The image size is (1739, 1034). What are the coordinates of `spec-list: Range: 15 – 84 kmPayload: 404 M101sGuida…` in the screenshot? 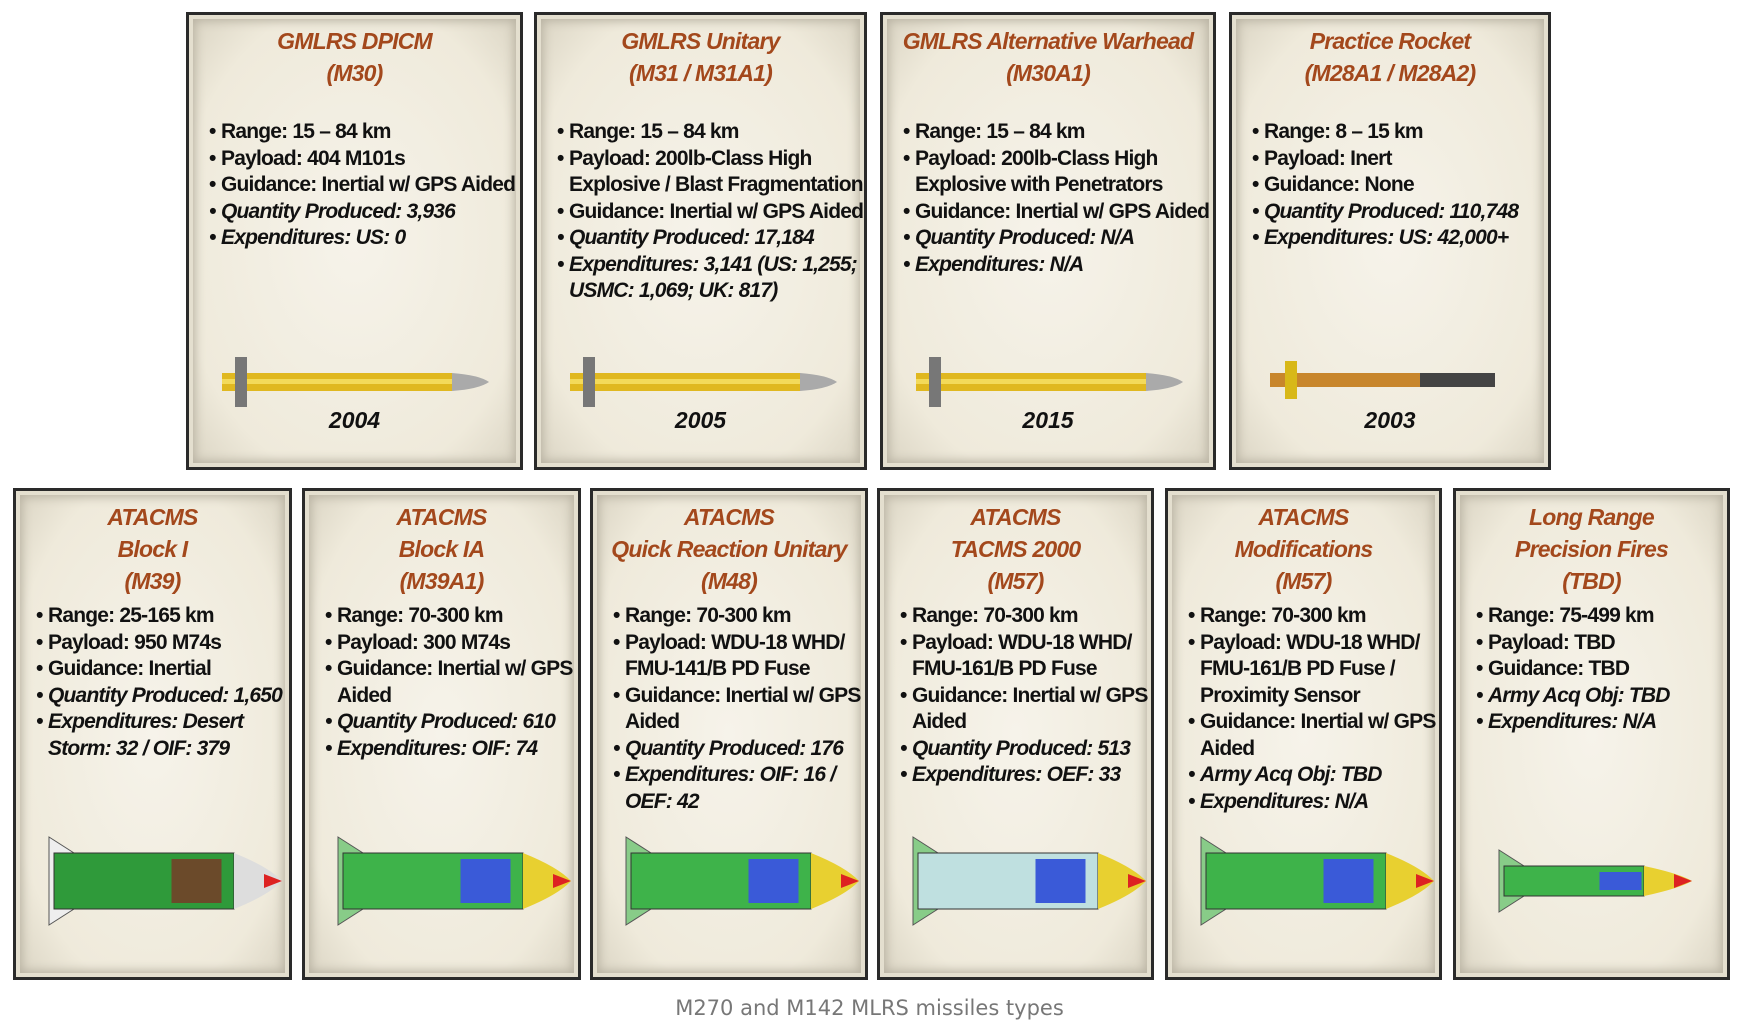 It's located at (354, 185).